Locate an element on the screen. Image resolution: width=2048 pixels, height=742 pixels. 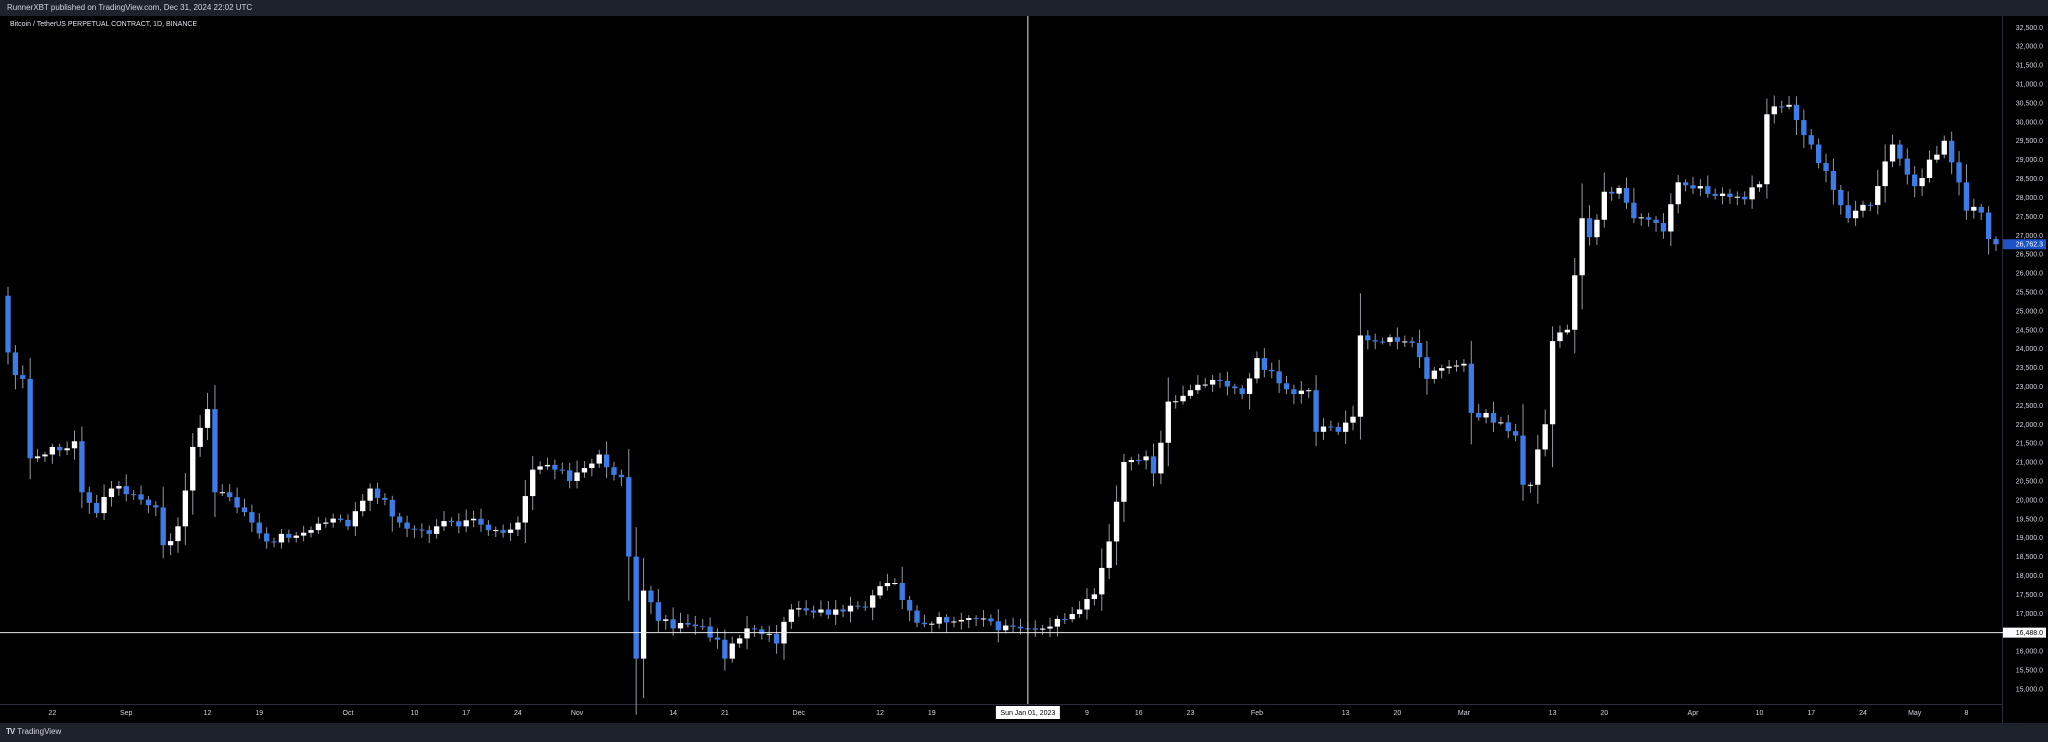
price-axis is located at coordinates (2025, 369).